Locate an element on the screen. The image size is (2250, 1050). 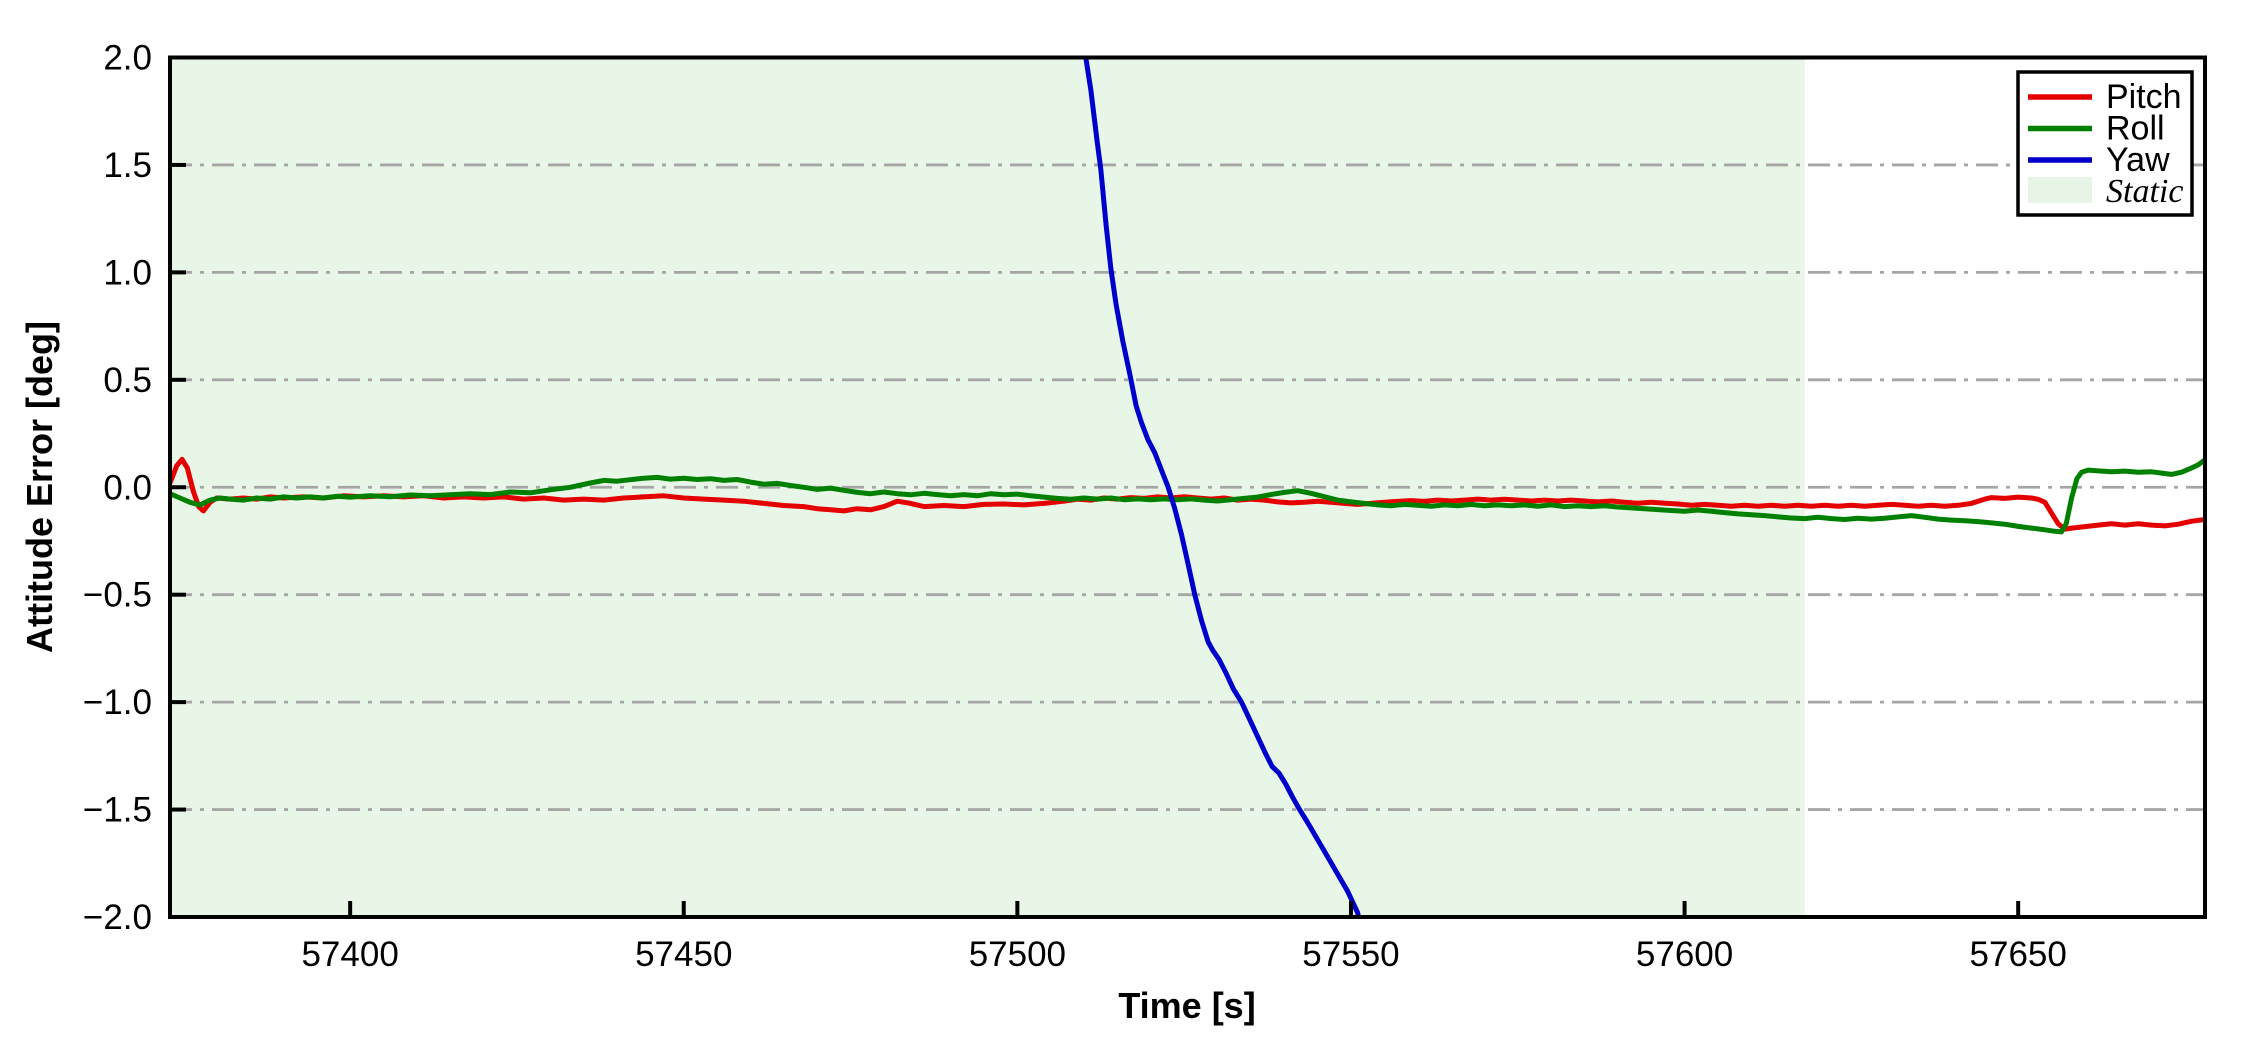
x-tick-label: 57550 is located at coordinates (1350, 954).